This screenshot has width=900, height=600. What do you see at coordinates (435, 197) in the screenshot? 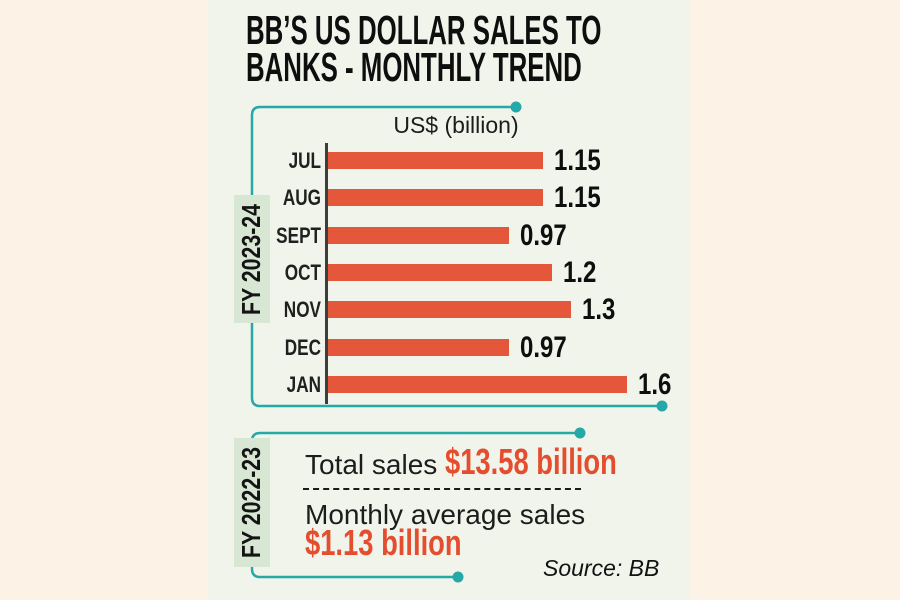
I see `bar-aug` at bounding box center [435, 197].